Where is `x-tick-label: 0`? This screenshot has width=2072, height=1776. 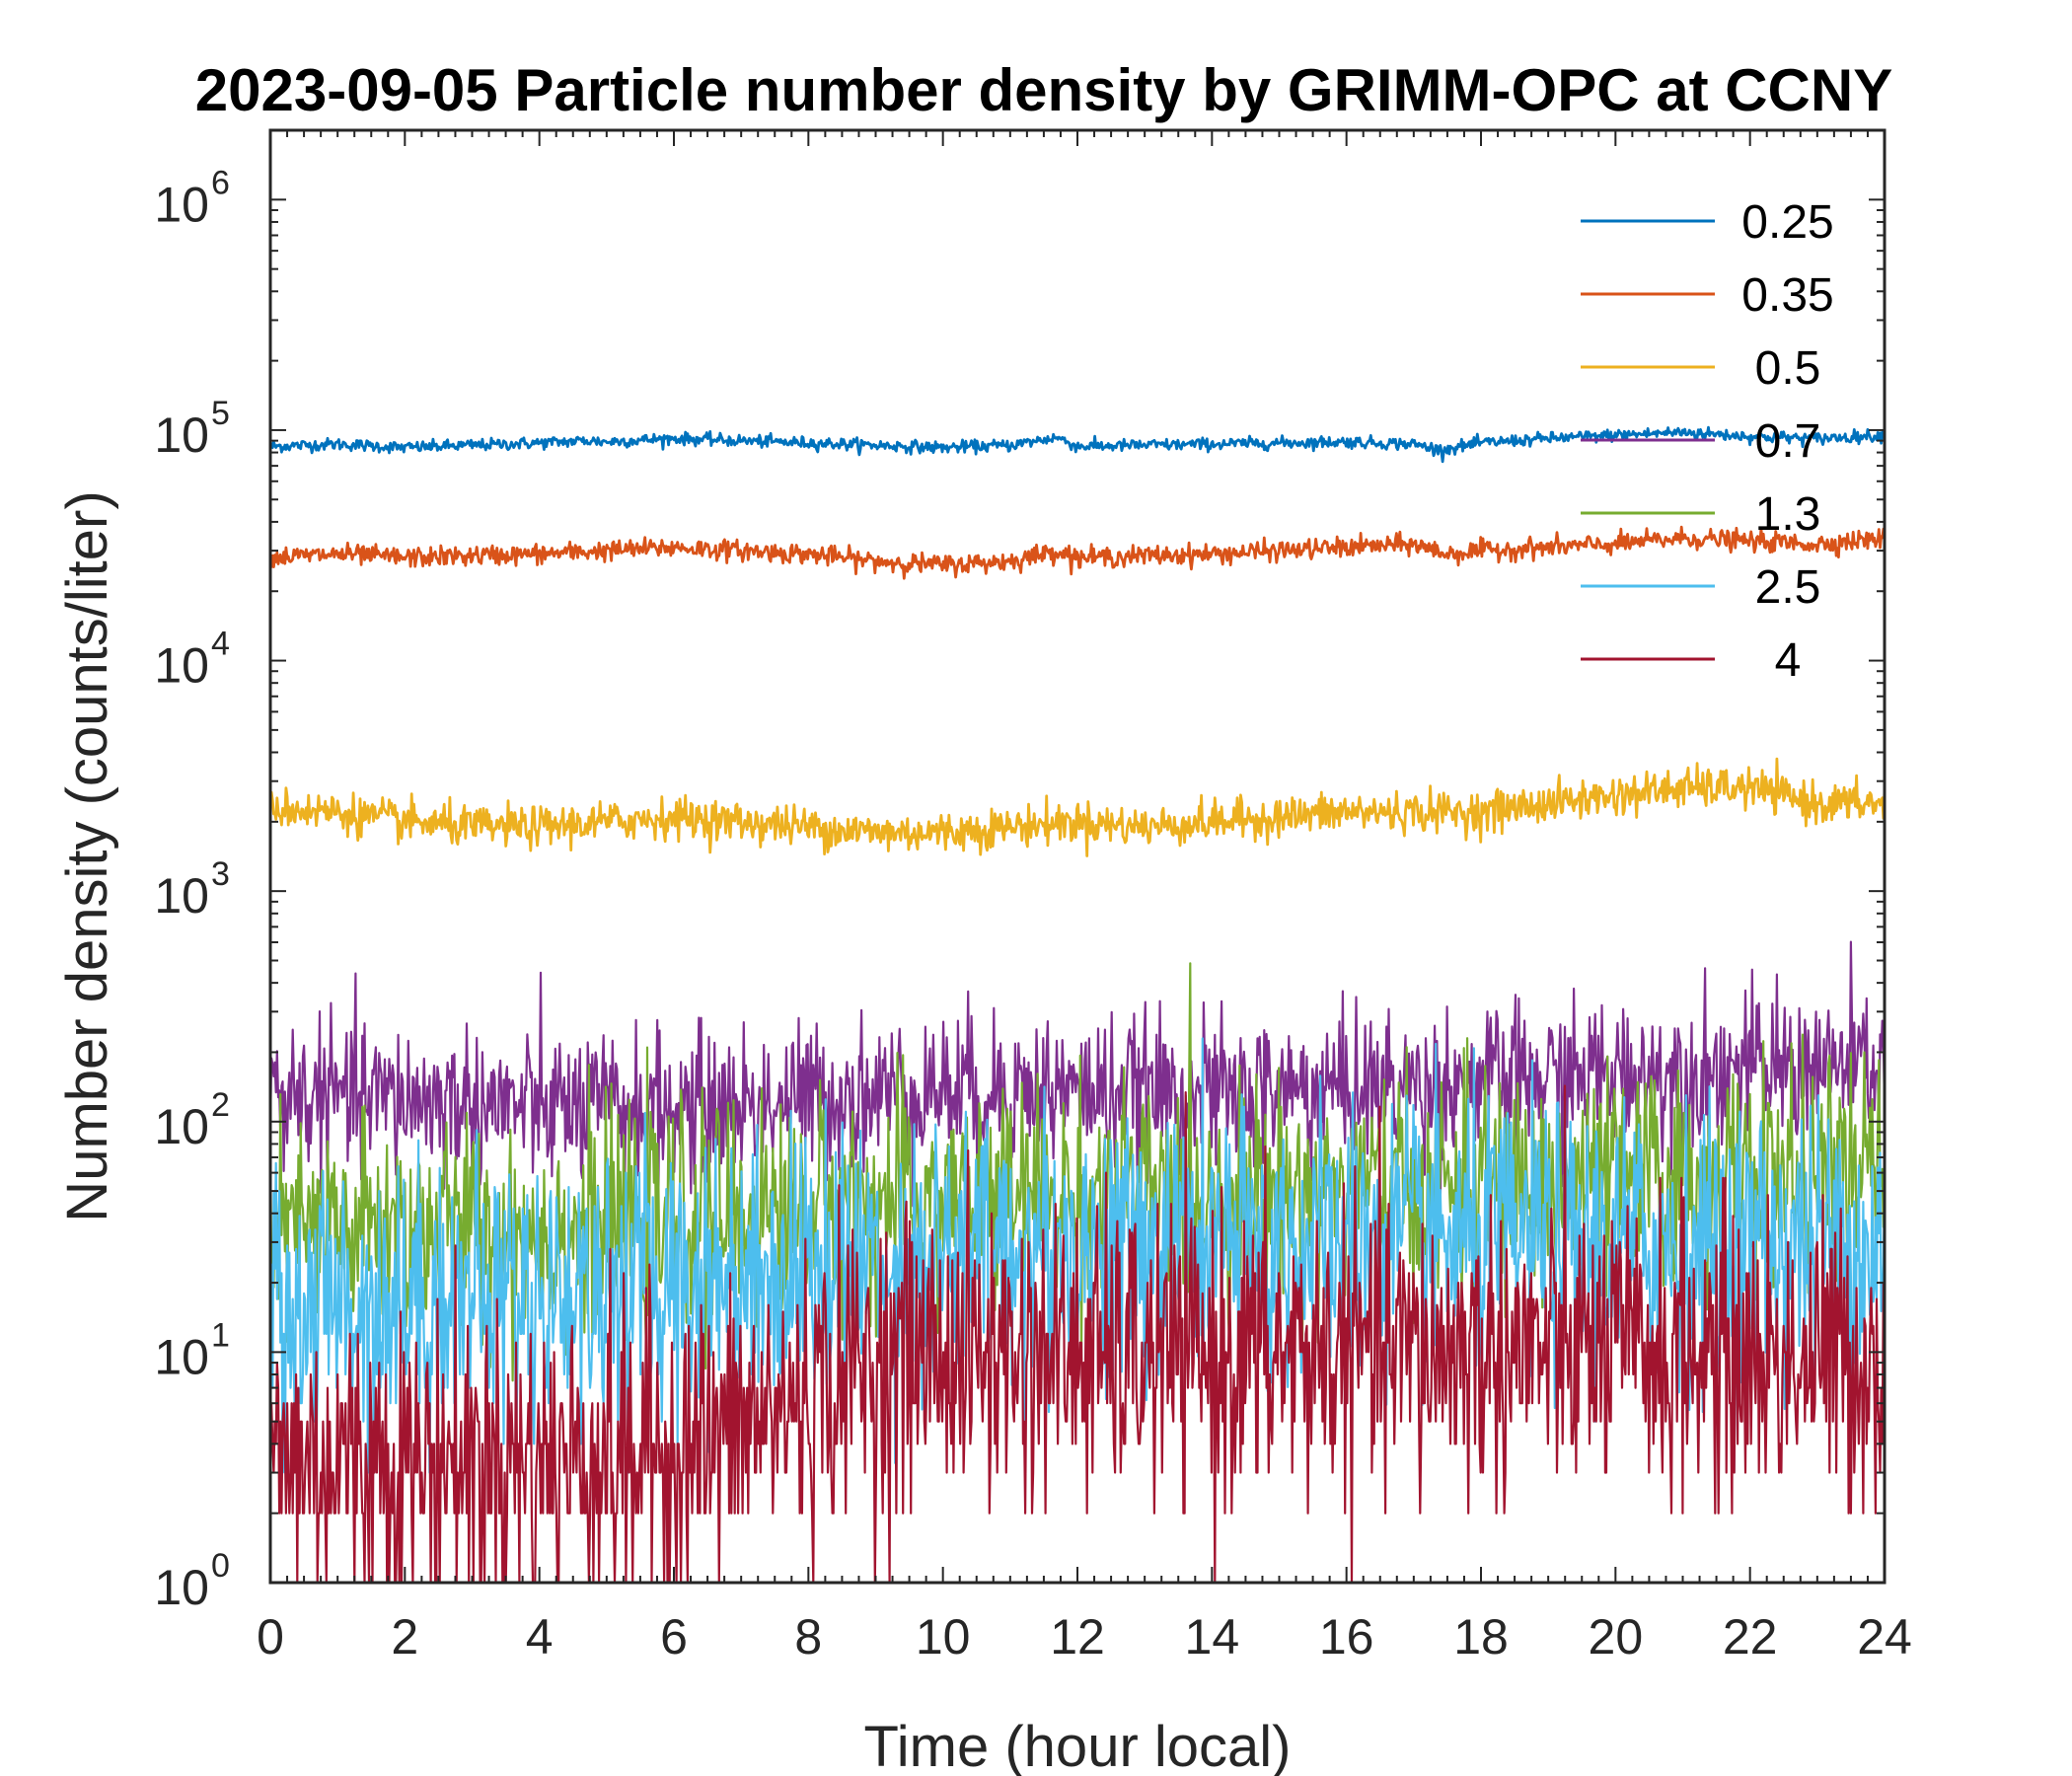
x-tick-label: 0 is located at coordinates (270, 1637).